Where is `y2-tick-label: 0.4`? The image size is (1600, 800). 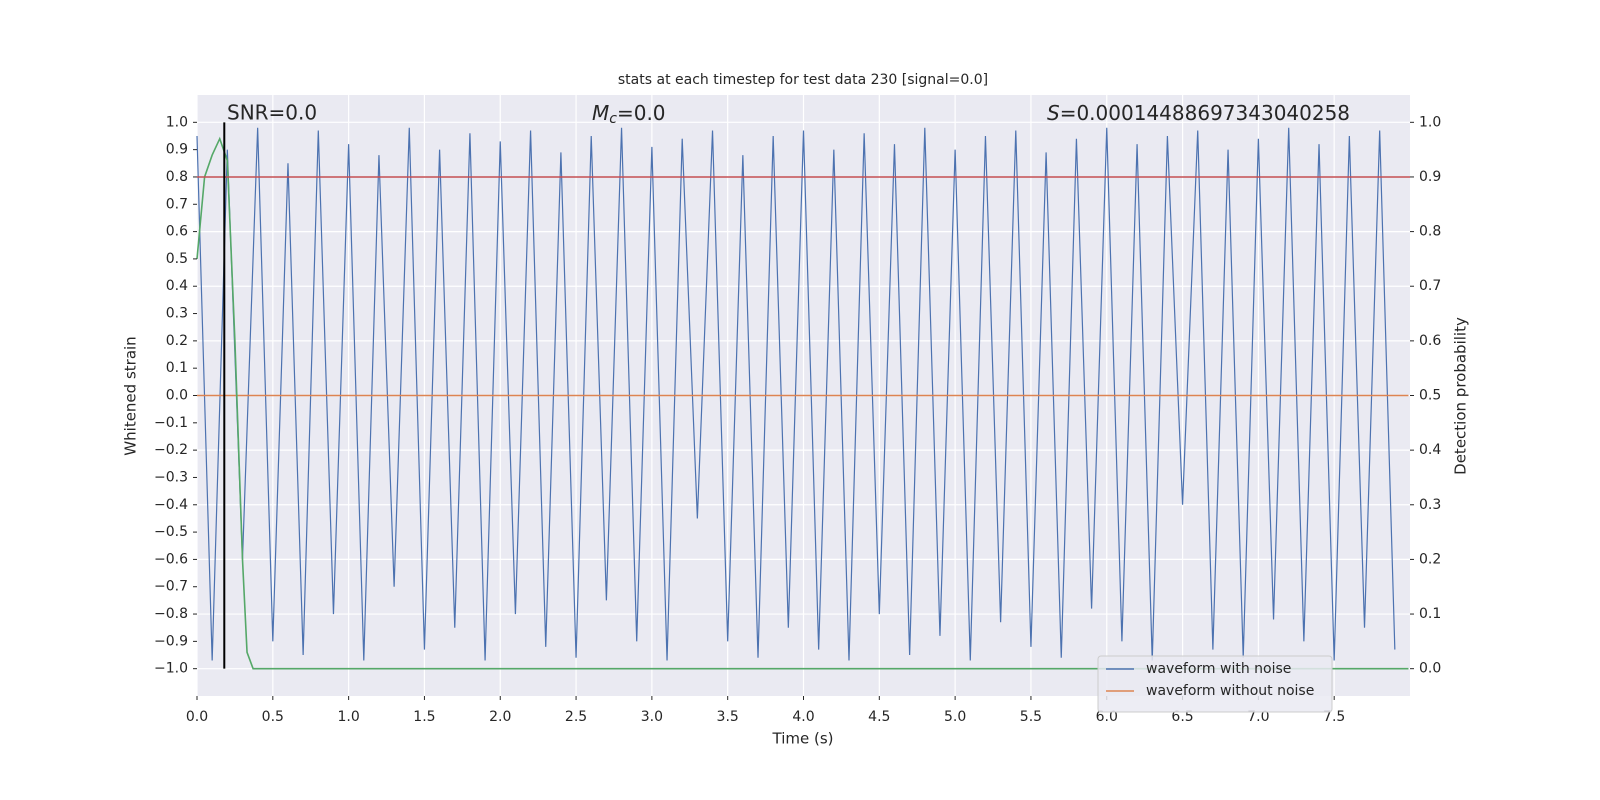 y2-tick-label: 0.4 is located at coordinates (1430, 450).